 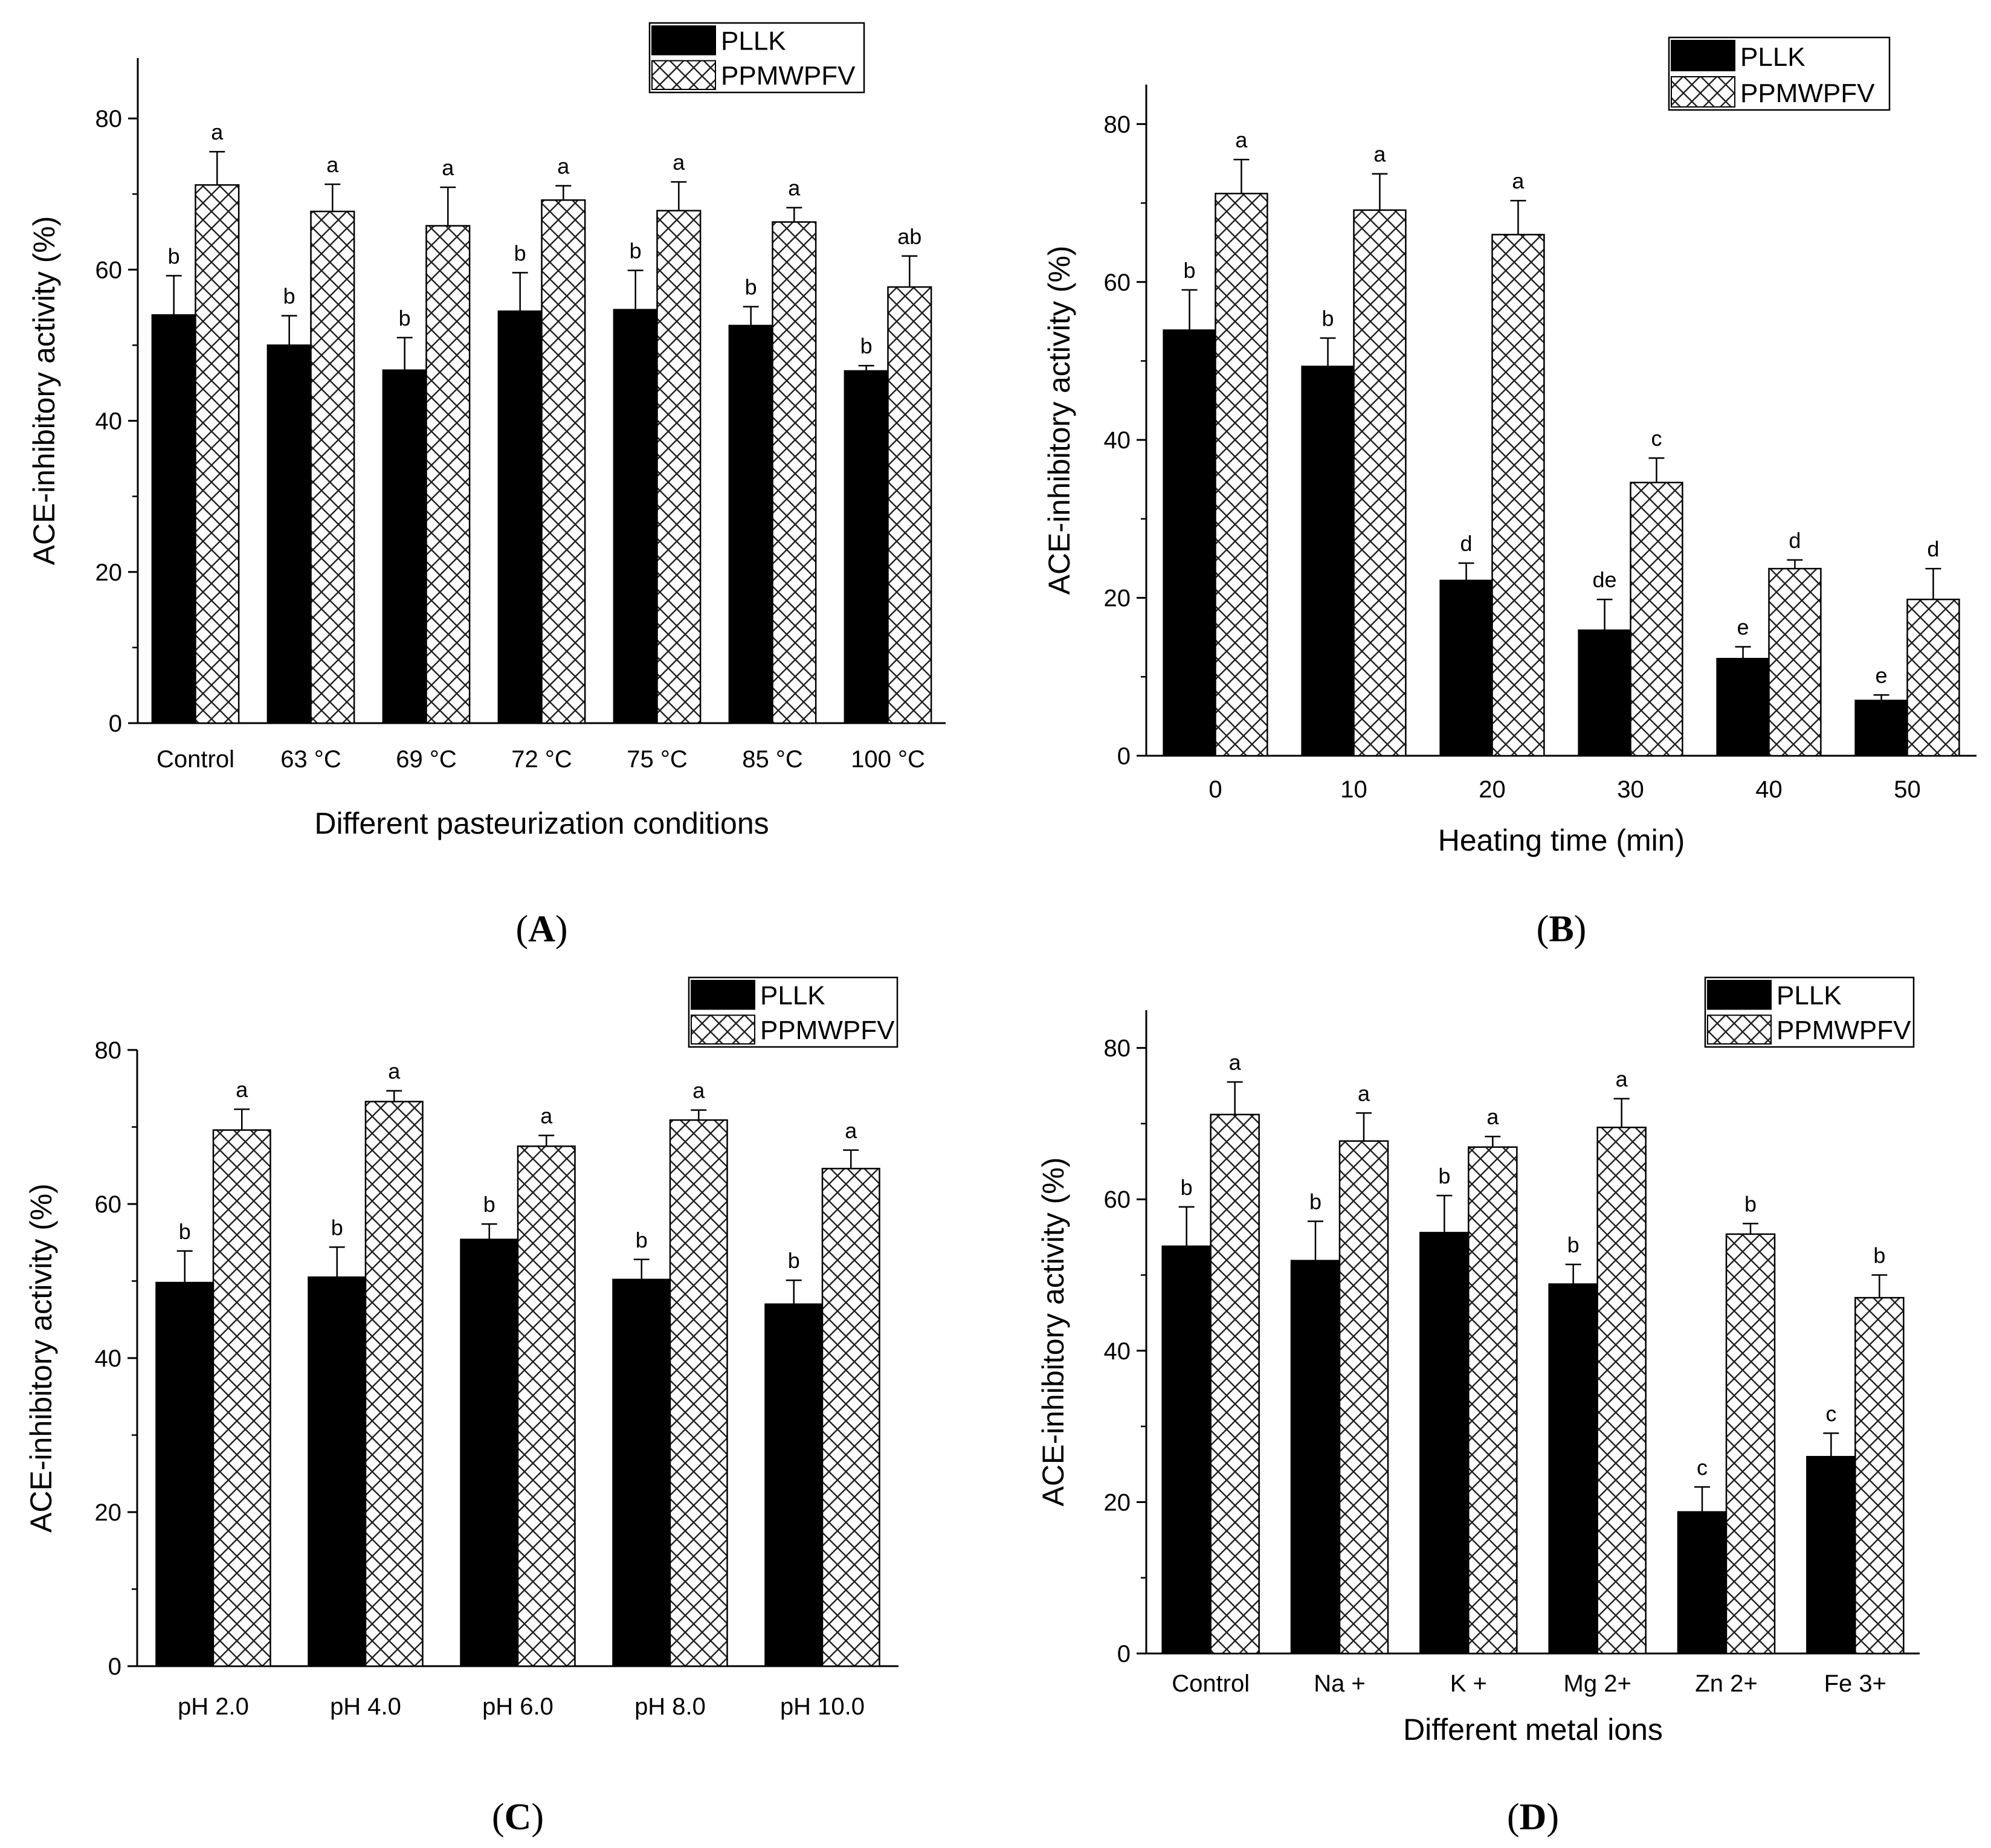 I want to click on x-tick-label: 85 °C, so click(x=772, y=760).